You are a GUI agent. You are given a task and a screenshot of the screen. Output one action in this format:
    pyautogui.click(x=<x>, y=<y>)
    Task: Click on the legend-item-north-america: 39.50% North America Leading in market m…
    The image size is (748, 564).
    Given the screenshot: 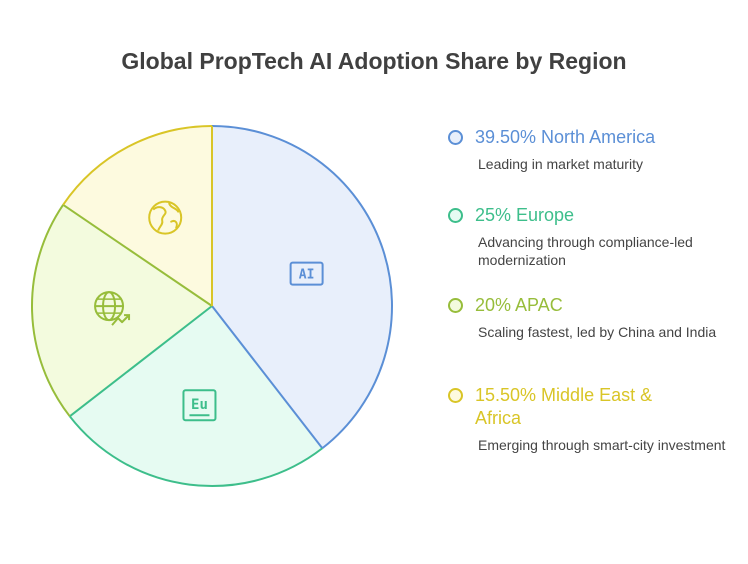 What is the action you would take?
    pyautogui.click(x=593, y=149)
    